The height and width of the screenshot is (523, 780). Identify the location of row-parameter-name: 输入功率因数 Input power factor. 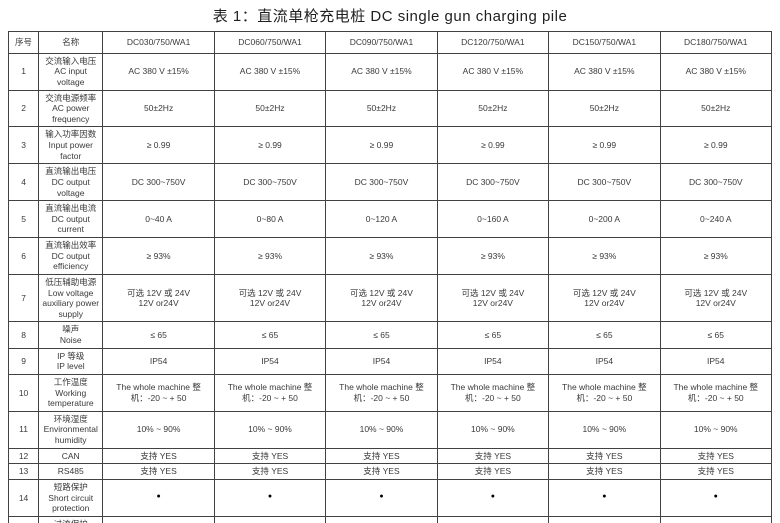
(71, 145).